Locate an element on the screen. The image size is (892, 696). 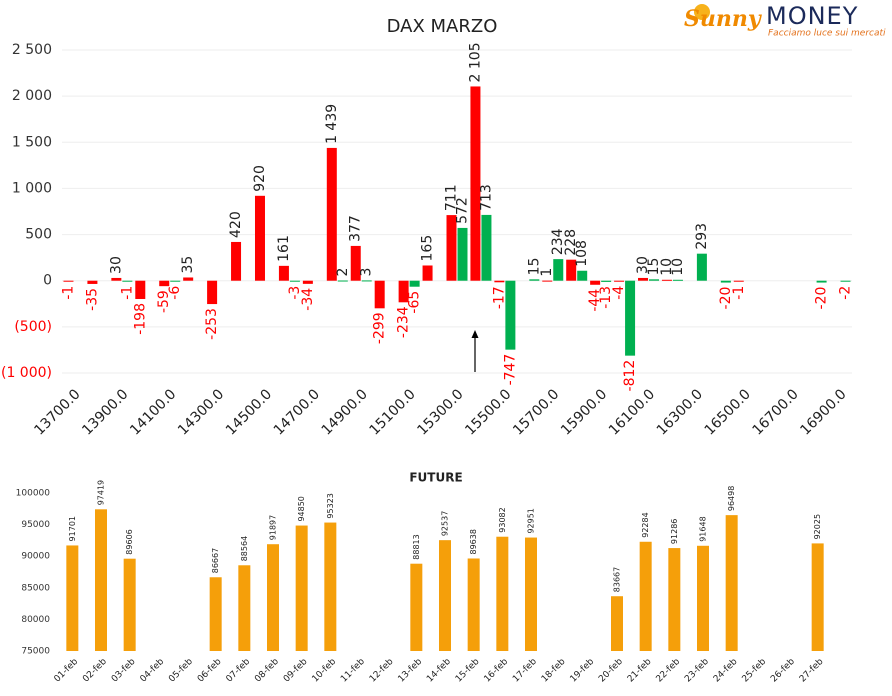
y-tick-label: (500) is located at coordinates (33, 327).